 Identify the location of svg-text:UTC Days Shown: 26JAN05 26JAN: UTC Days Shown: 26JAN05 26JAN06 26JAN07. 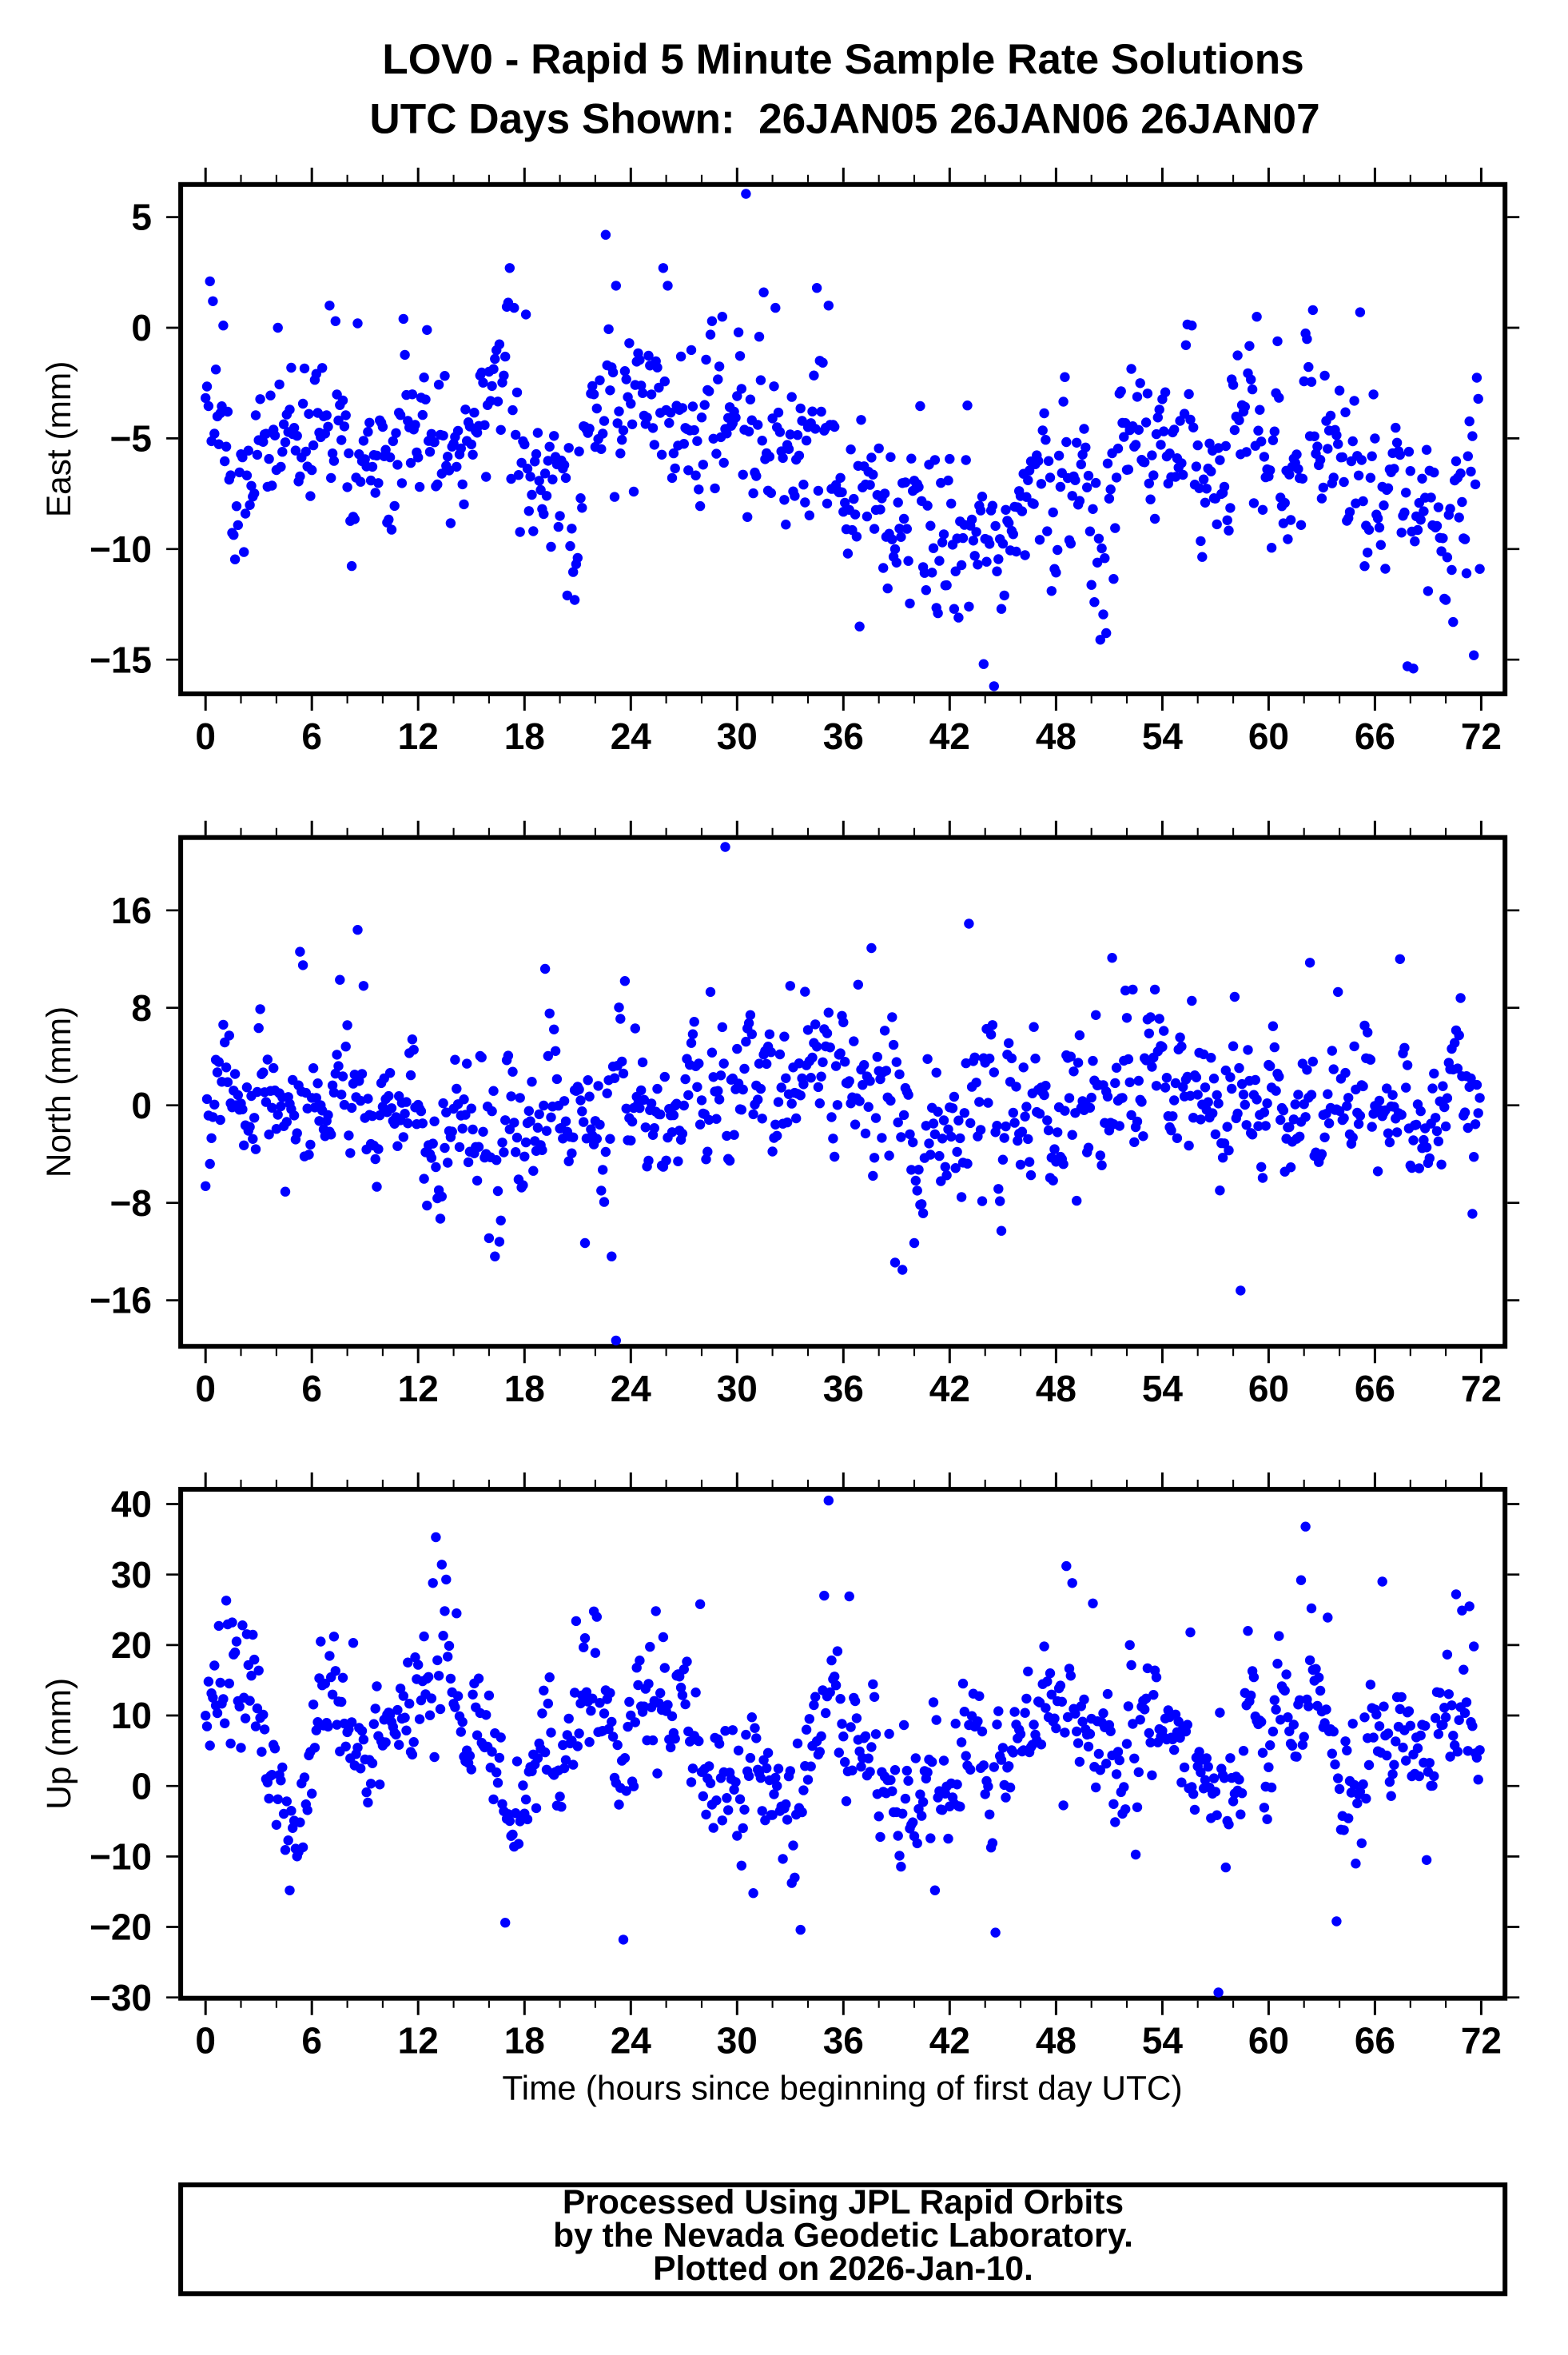
(844, 119).